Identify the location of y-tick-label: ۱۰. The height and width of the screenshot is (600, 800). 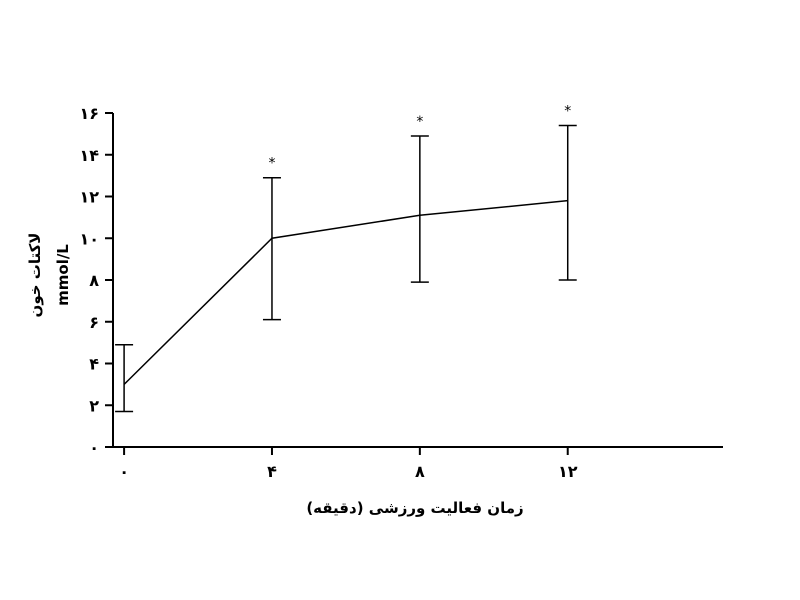
(89, 238).